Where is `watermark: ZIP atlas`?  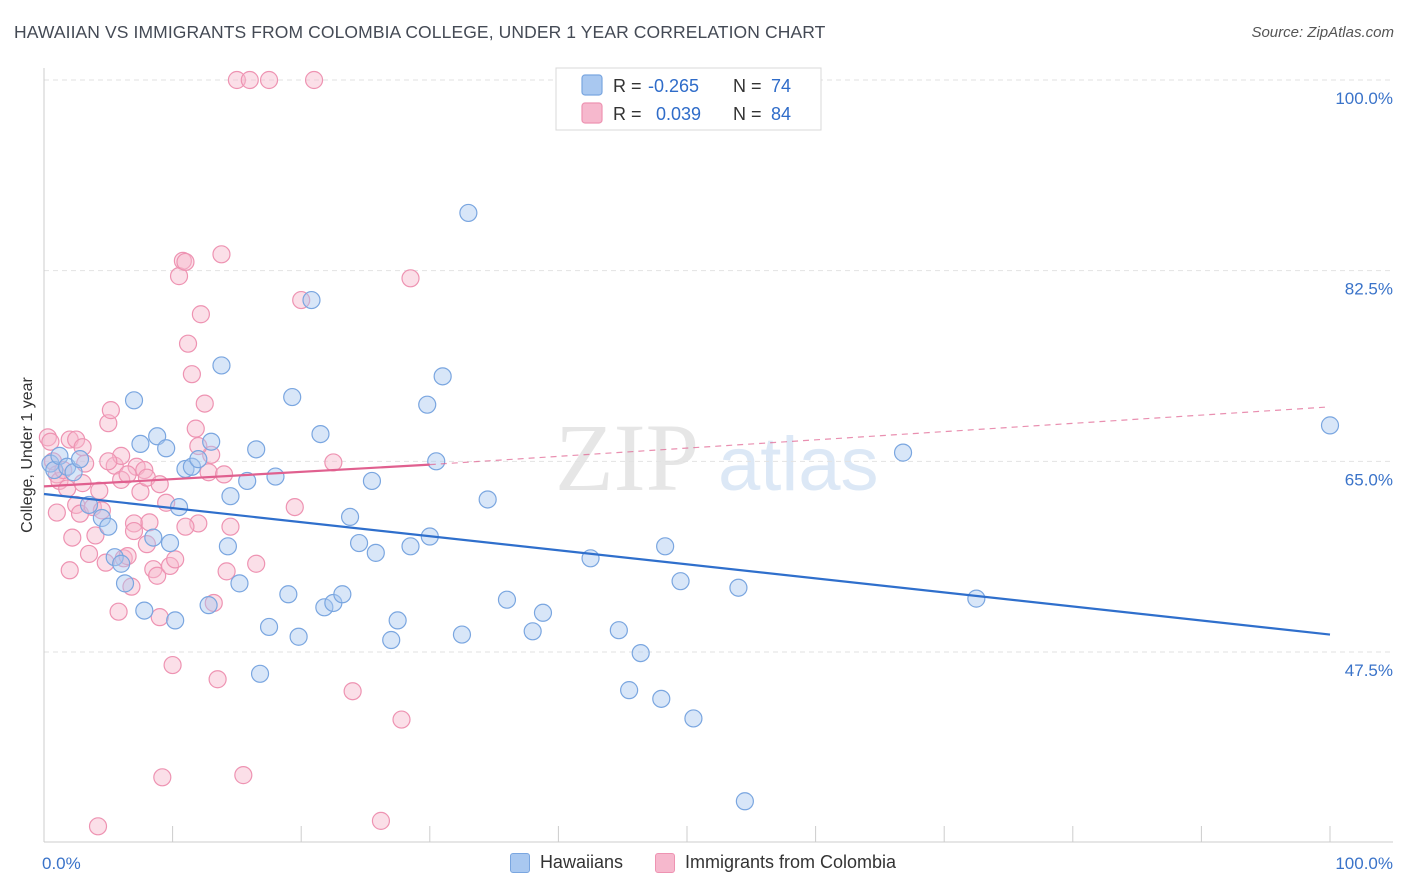
watermark: ZIP atlas is located at coordinates (717, 457).